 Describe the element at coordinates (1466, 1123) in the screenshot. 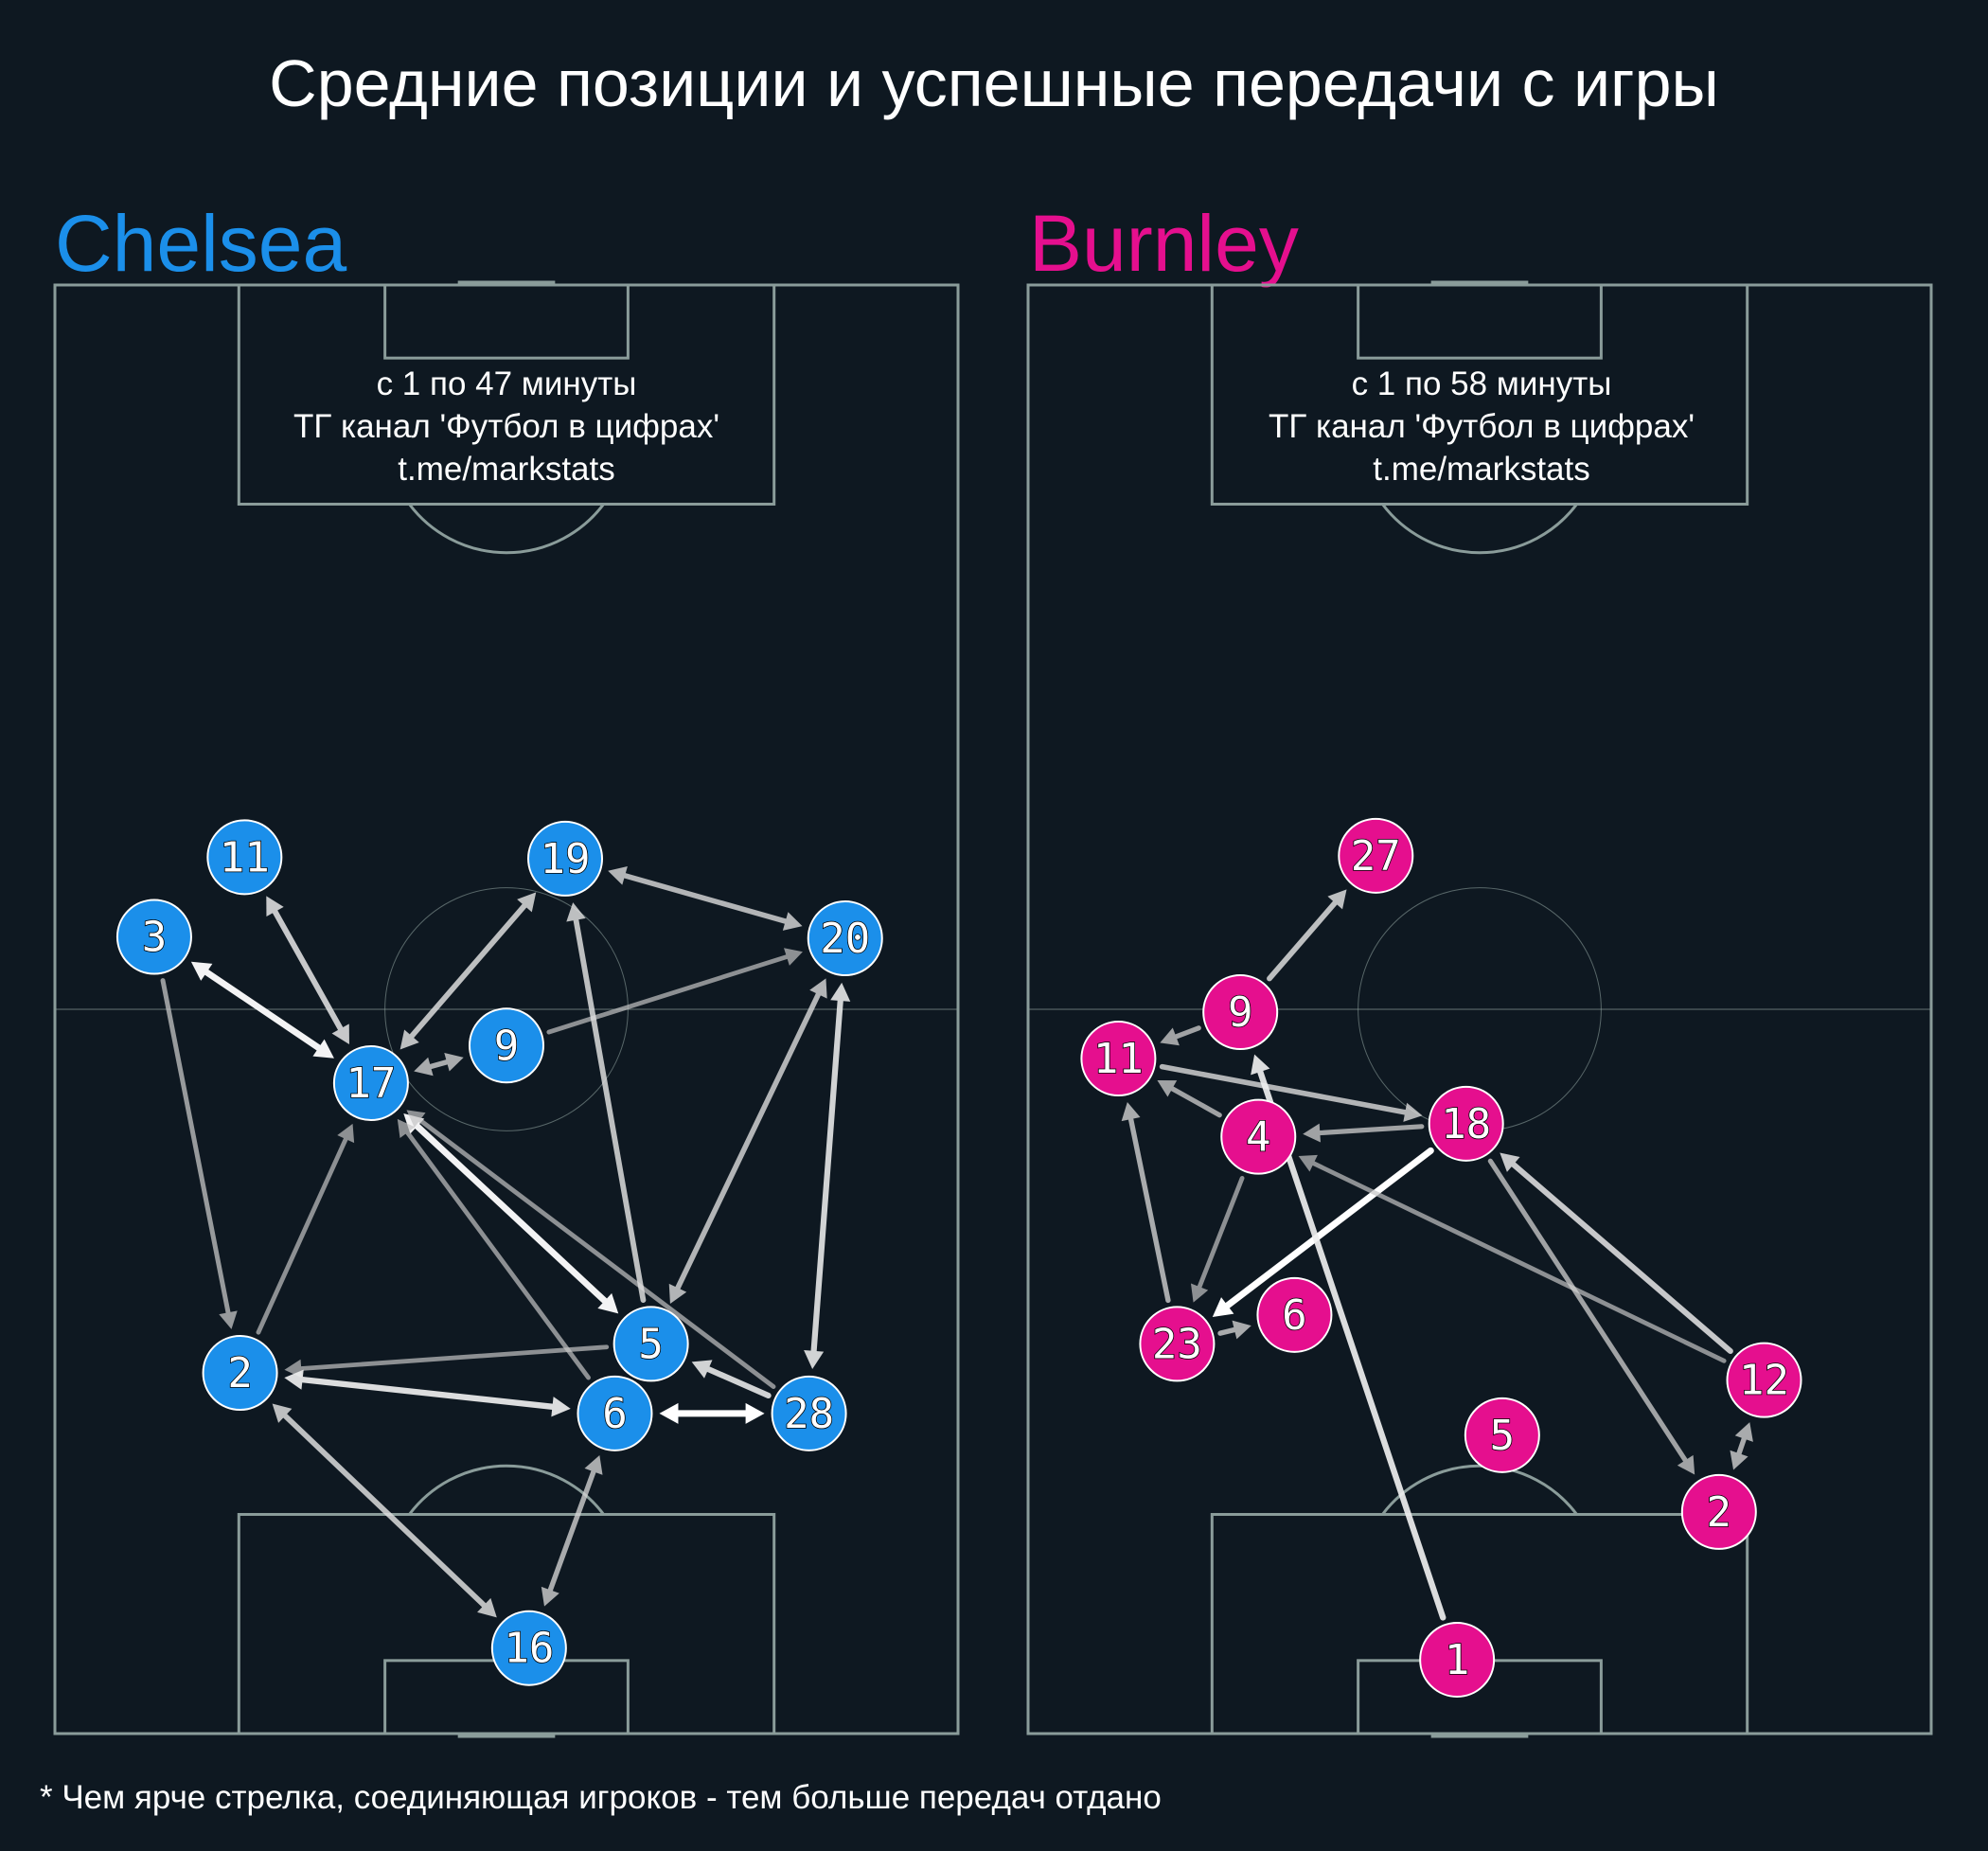

I see `player-node-18: 18` at that location.